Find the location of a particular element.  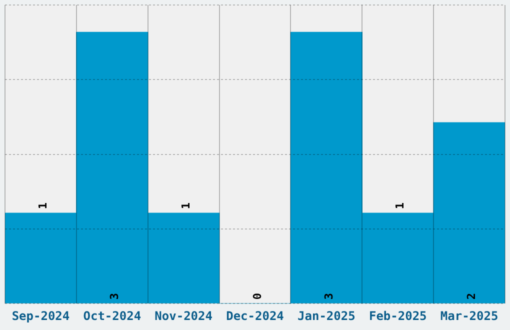

x-tick-label: Feb-2025 is located at coordinates (397, 315).